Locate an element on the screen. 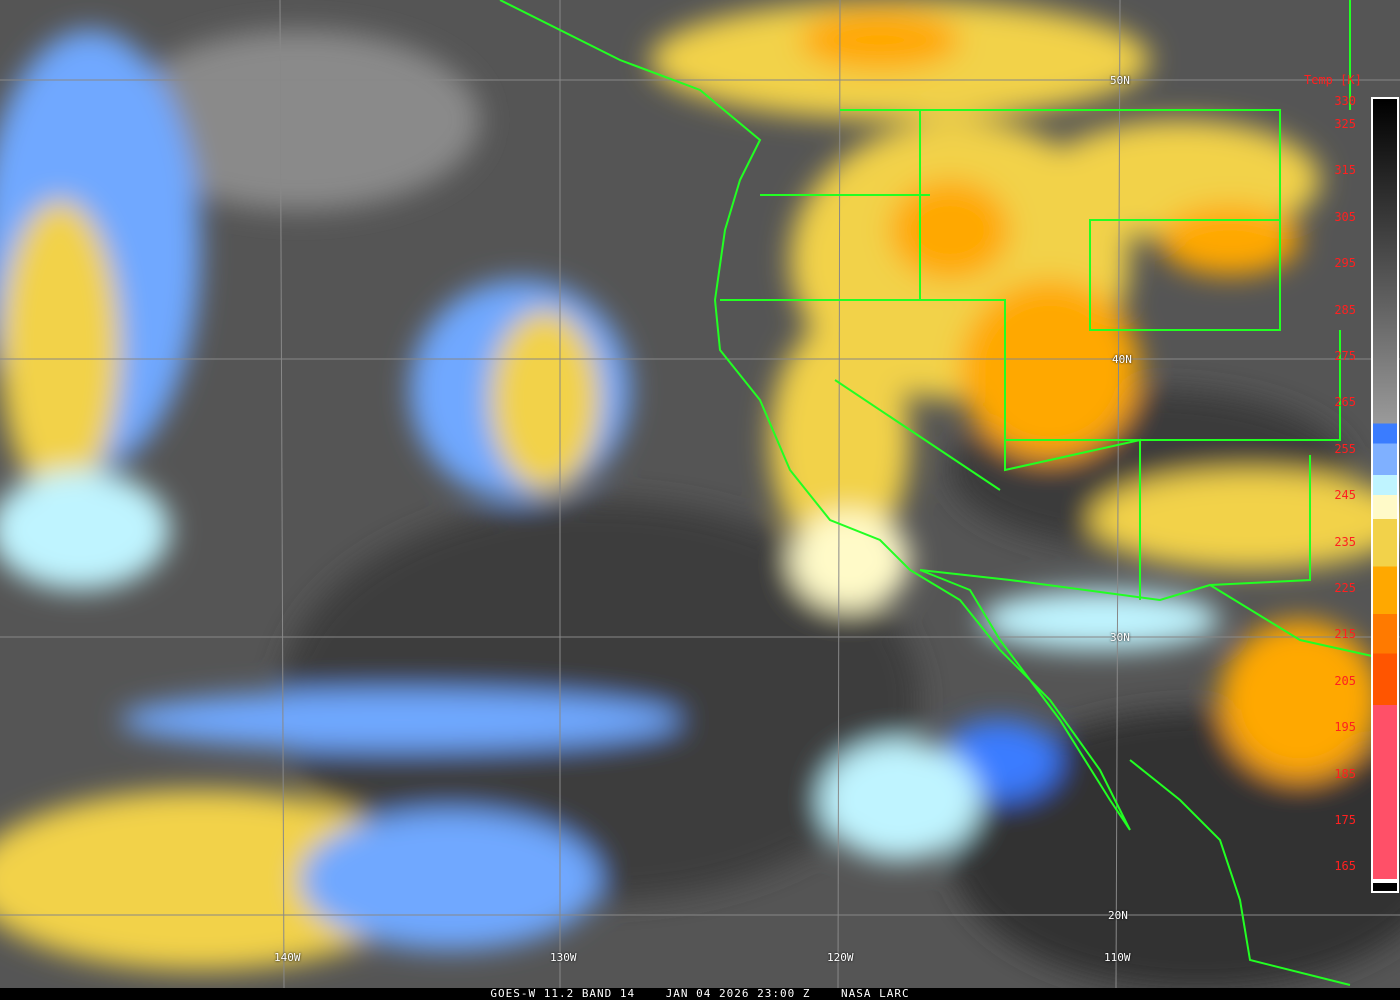  colorbar-tick-label: 330 is located at coordinates (1345, 101).